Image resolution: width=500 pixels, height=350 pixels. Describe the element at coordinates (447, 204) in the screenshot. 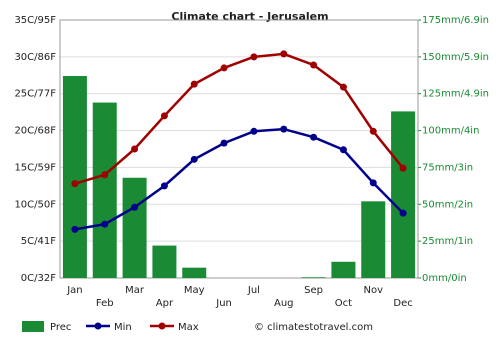

I see `y2-tick-label: 50mm/2in` at that location.